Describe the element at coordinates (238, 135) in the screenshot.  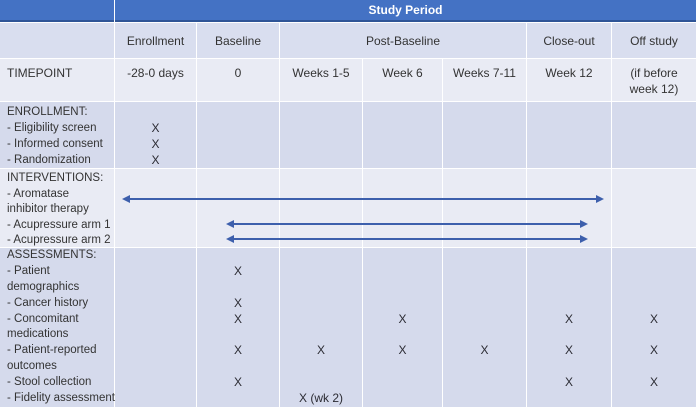
I see `enrollment-marks-baseline` at that location.